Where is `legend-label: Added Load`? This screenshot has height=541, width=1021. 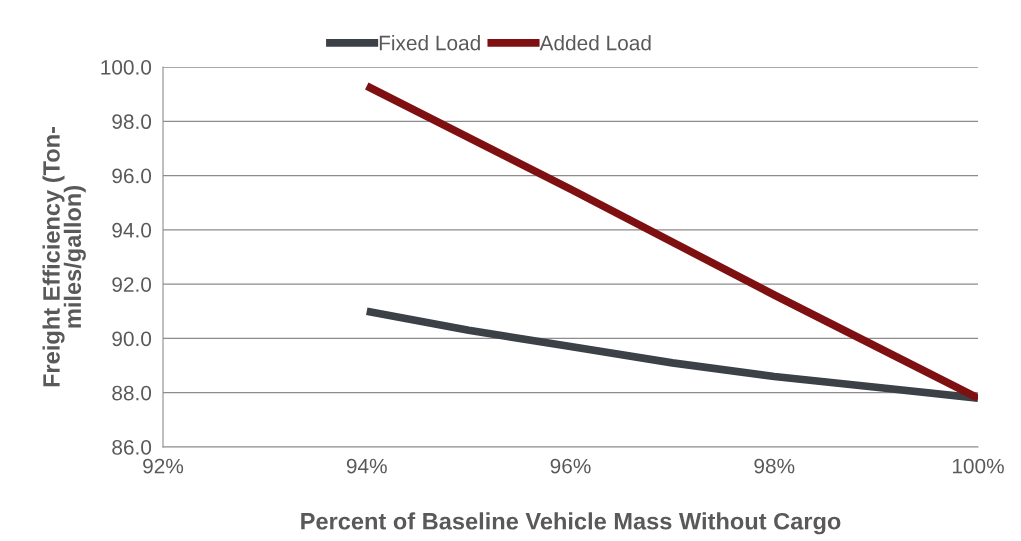 legend-label: Added Load is located at coordinates (595, 43).